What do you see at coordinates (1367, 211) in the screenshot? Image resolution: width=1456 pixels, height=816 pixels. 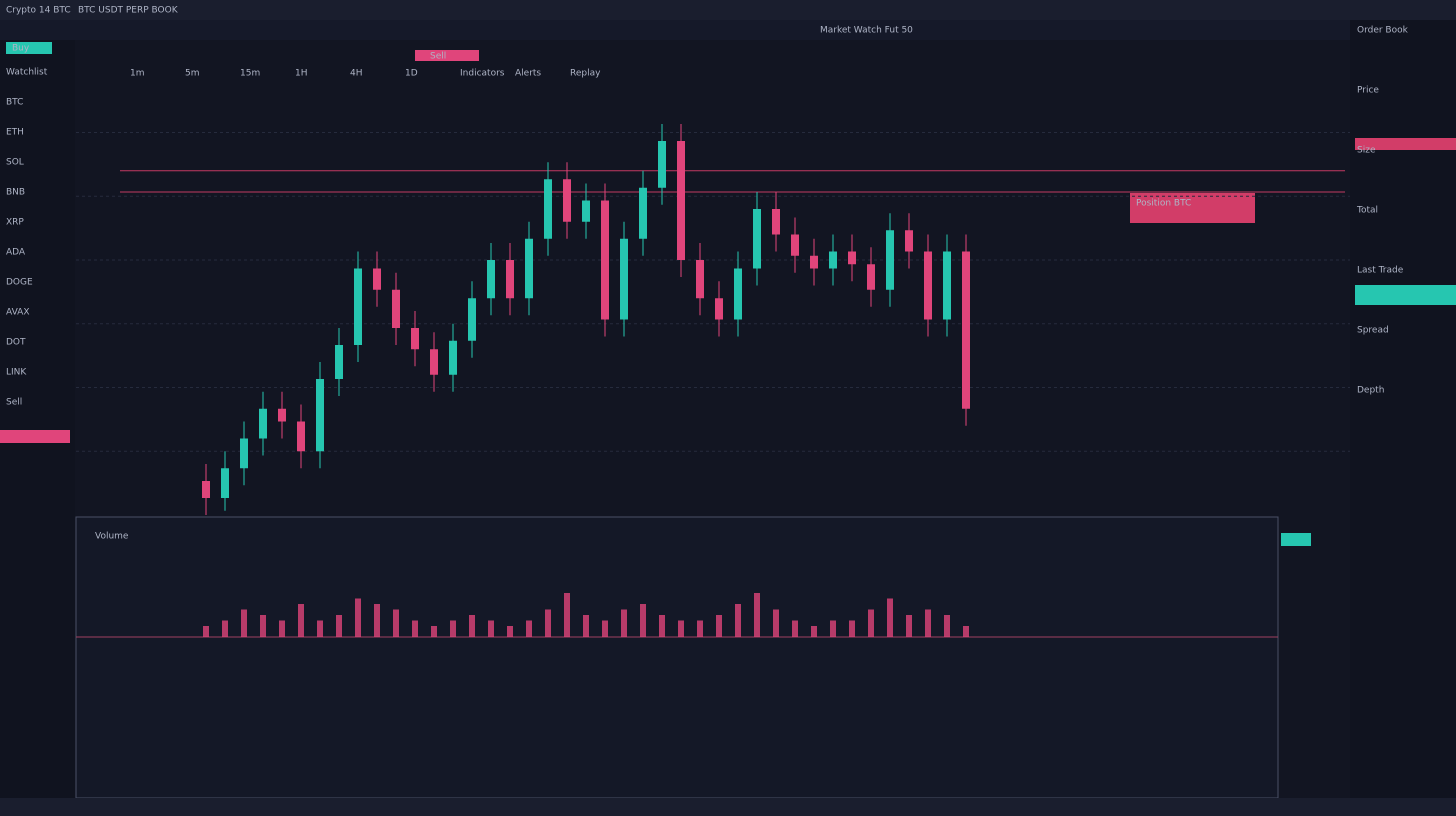 I see `panel-label: Total` at bounding box center [1367, 211].